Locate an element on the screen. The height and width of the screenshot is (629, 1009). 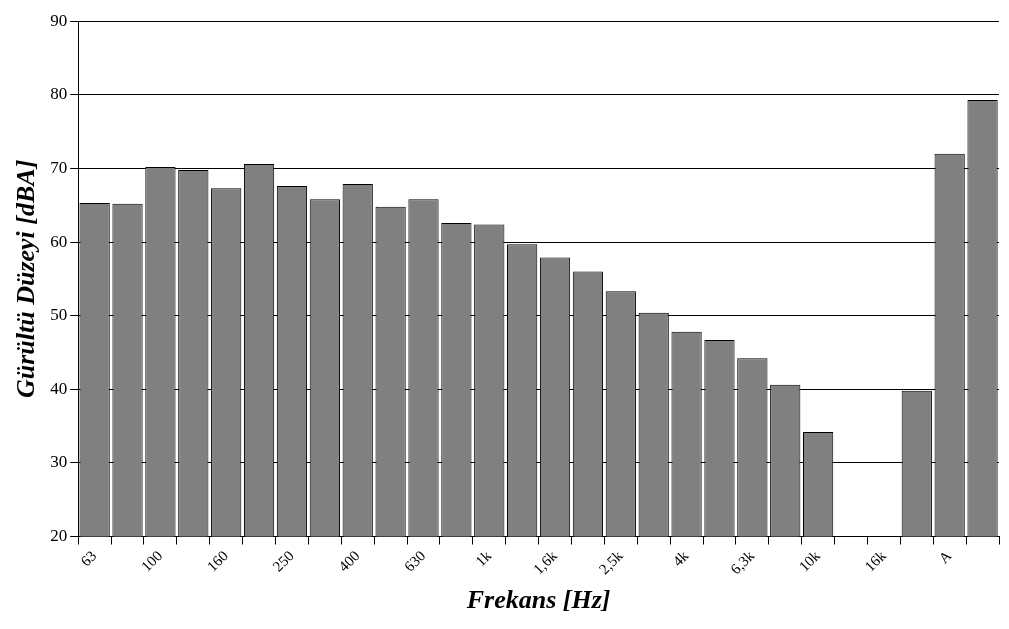
x-tick-label: 400 is located at coordinates (349, 561).